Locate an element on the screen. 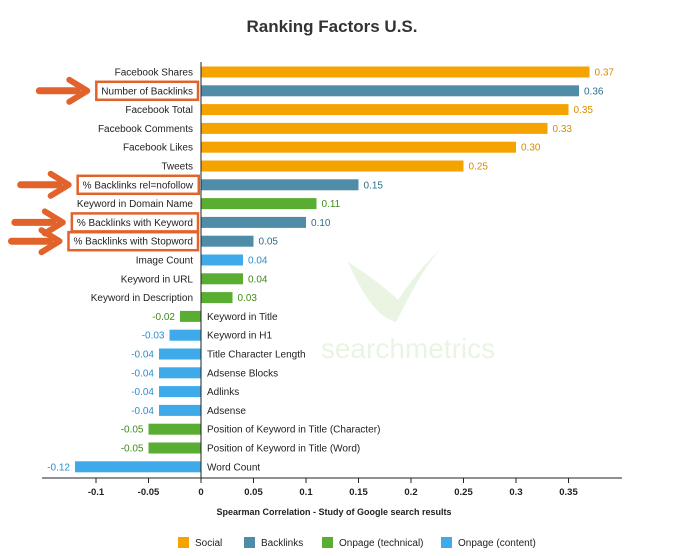  category-label-backlinks-with-stopword: % Backlinks with Stopword is located at coordinates (134, 242).